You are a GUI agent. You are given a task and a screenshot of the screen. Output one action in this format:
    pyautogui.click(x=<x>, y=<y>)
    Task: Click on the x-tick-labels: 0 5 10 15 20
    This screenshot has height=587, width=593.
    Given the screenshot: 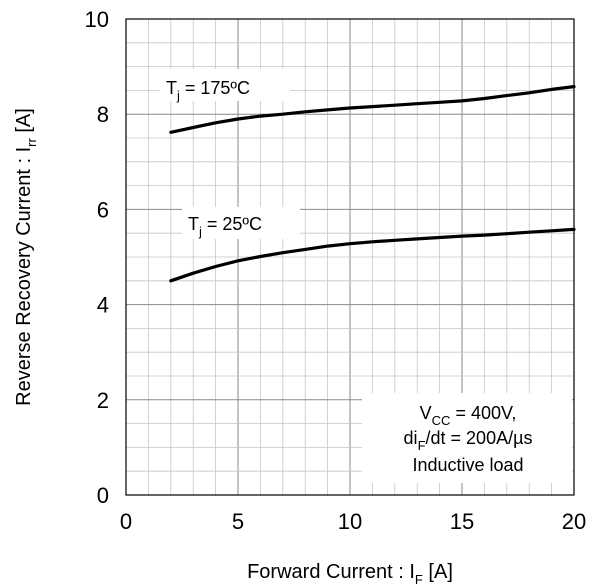 What is the action you would take?
    pyautogui.click(x=353, y=521)
    